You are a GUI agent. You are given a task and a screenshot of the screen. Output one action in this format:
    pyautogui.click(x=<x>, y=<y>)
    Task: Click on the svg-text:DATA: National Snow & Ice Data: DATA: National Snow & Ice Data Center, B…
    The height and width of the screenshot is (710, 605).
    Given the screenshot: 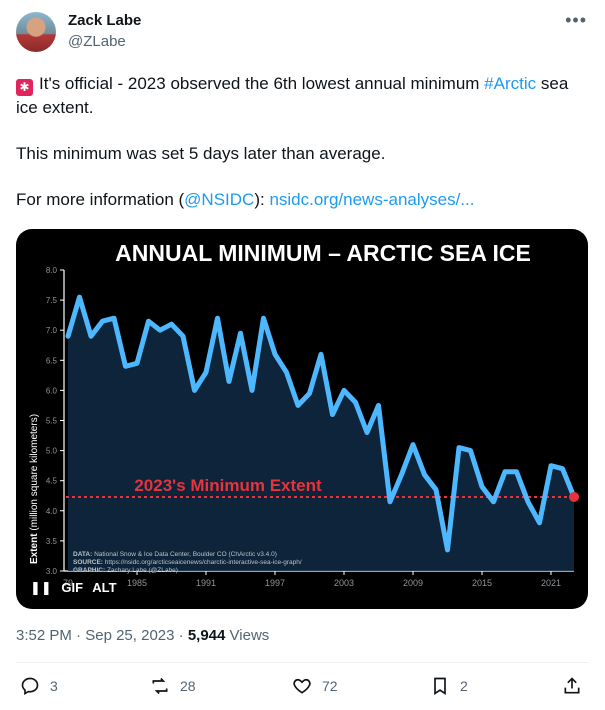 What is the action you would take?
    pyautogui.click(x=175, y=554)
    